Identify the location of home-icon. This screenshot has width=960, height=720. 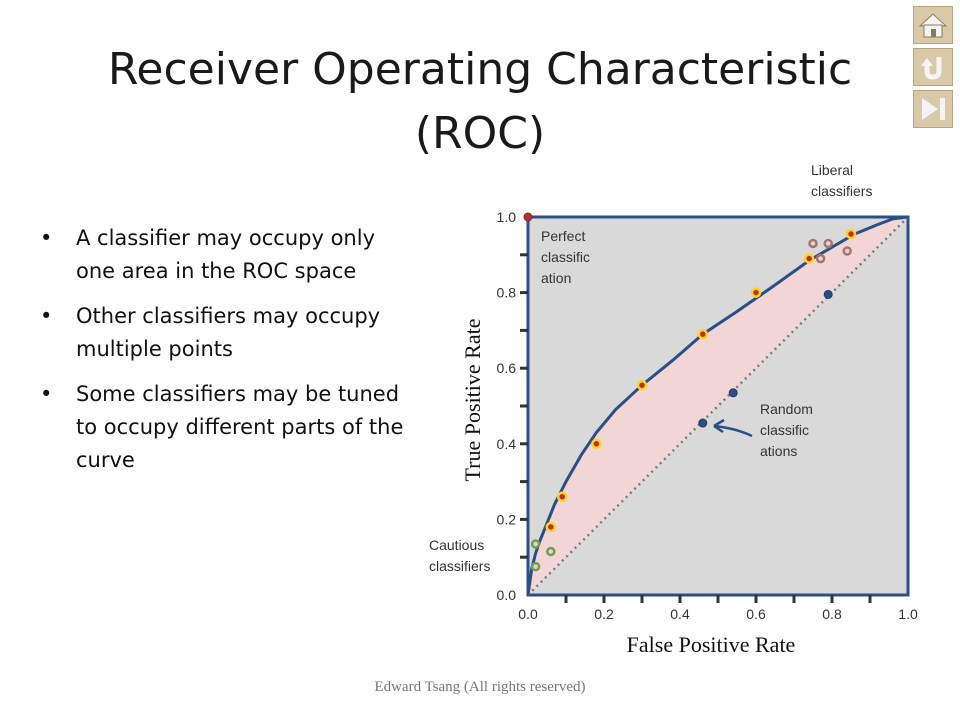
(933, 25).